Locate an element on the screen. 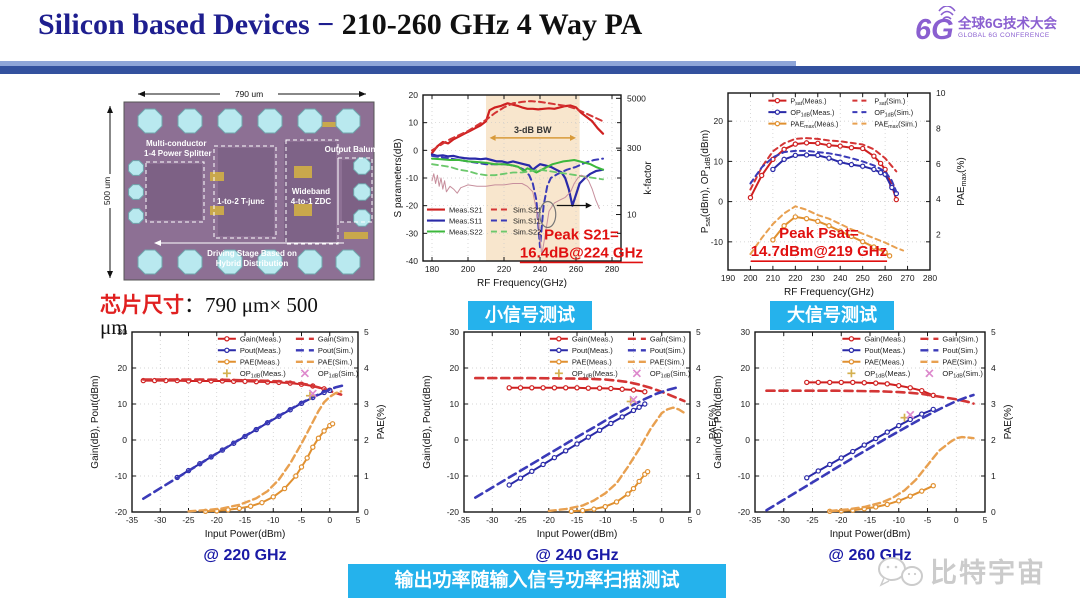  svg-text: -40 is located at coordinates (412, 261).